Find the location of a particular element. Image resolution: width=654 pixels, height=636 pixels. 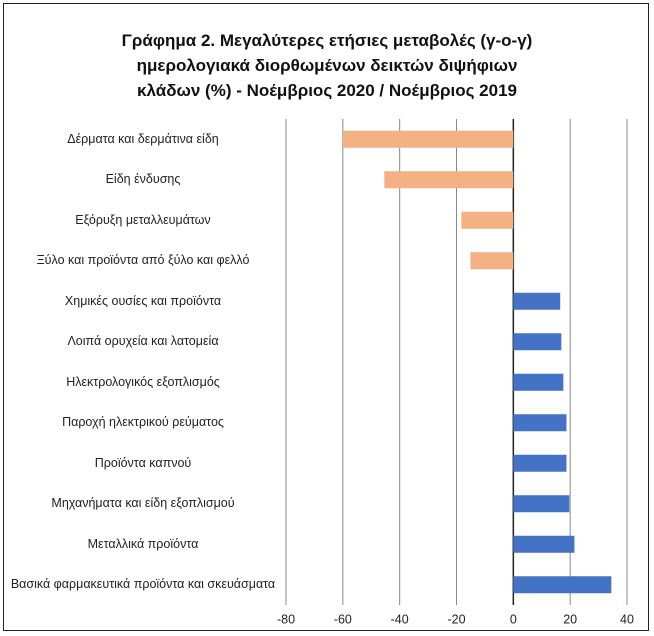

y-tick-label: Ηλεκτρολογικός εξοπλισμός is located at coordinates (143, 381).